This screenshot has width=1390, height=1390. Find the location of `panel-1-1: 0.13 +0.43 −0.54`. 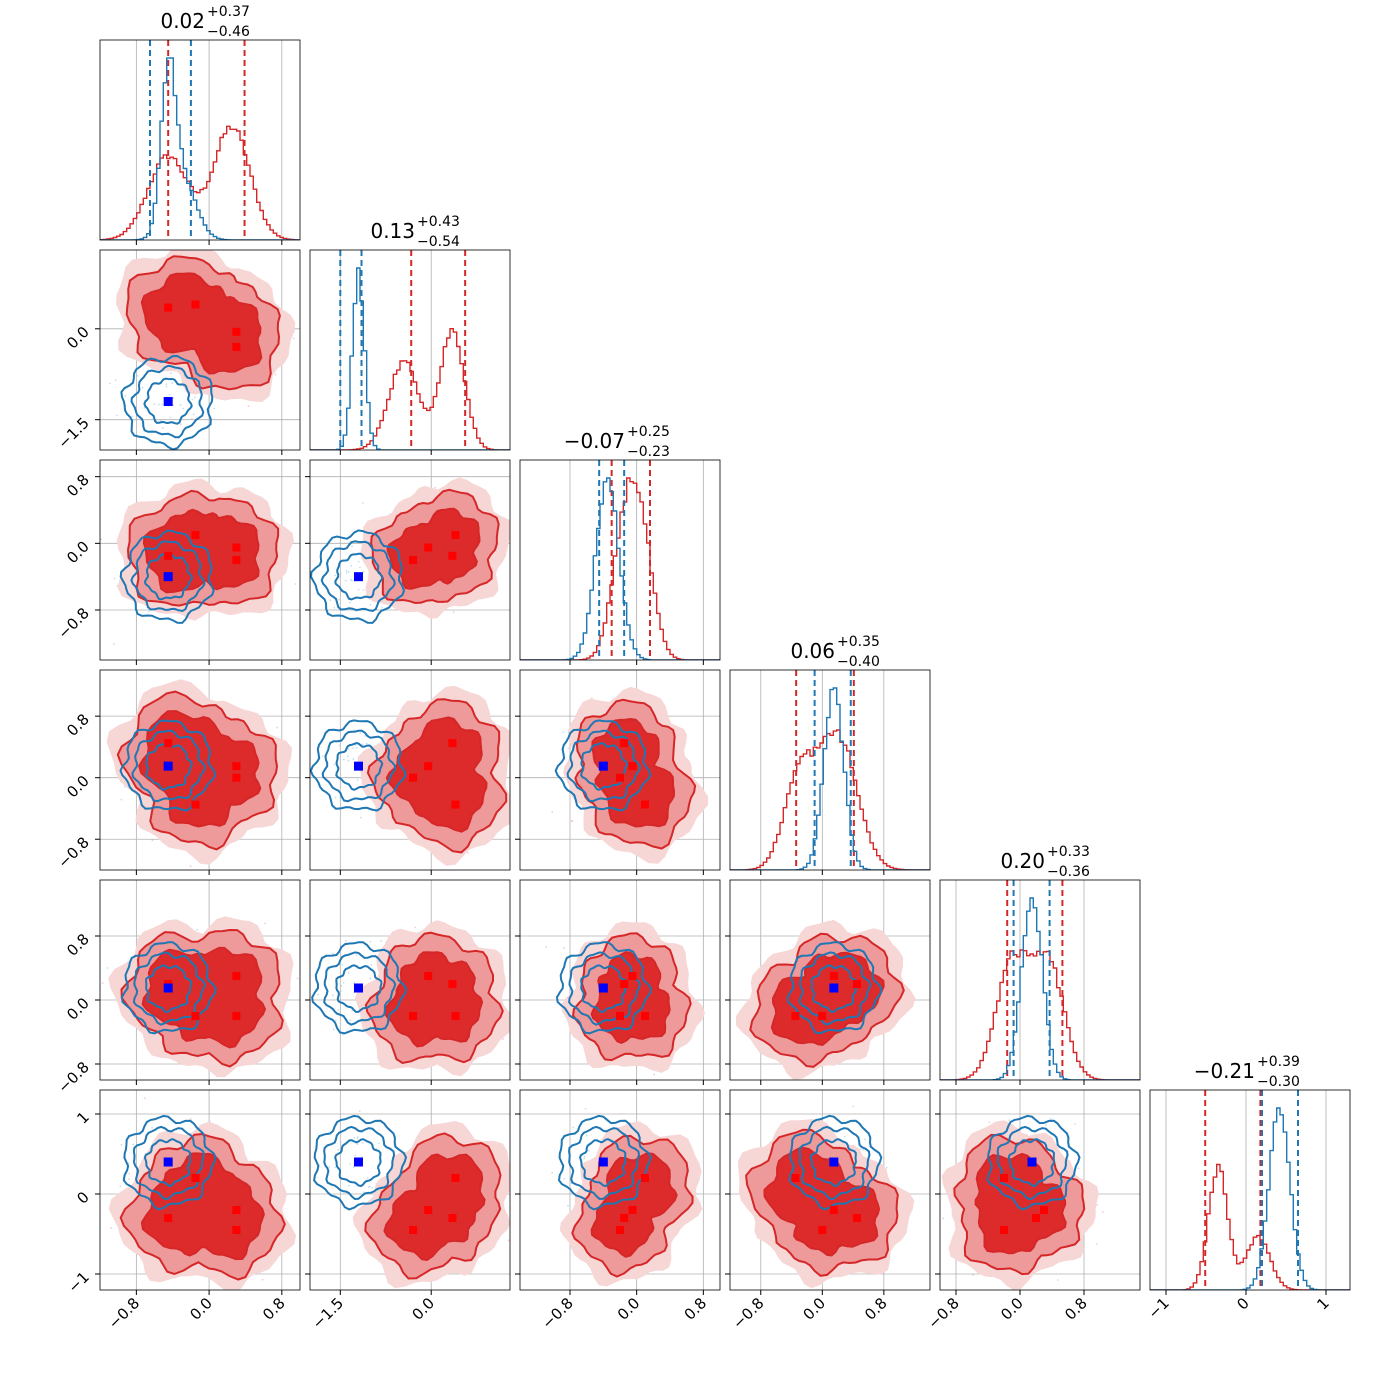

panel-1-1: 0.13 +0.43 −0.54 is located at coordinates (410, 334).